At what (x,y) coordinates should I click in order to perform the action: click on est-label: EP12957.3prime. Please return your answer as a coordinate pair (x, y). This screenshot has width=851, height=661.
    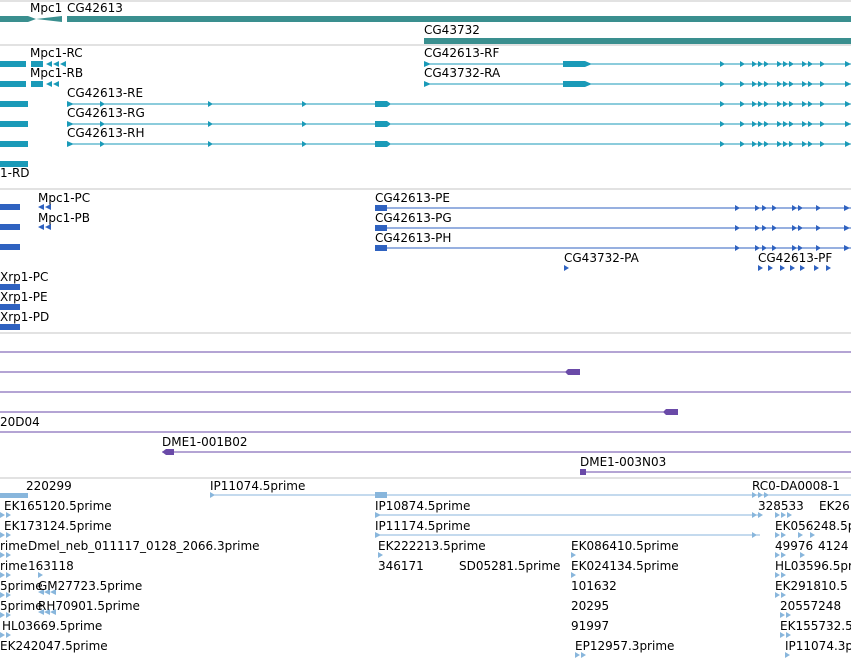
    Looking at the image, I should click on (624, 646).